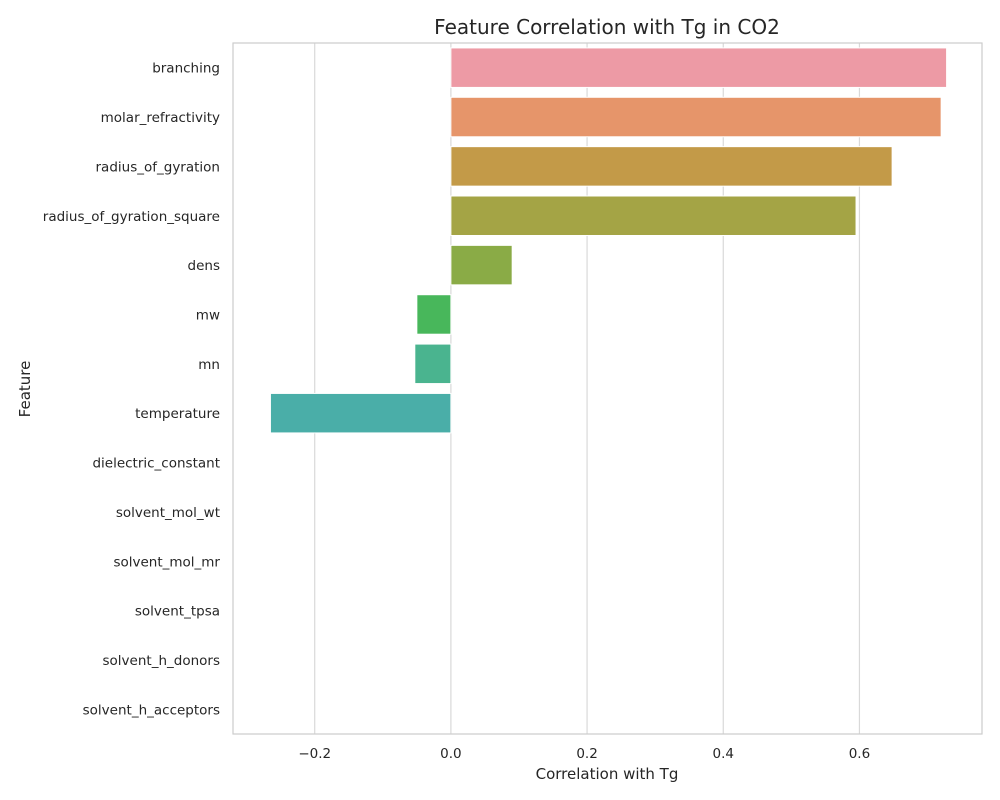  I want to click on y-tick-label: solvent_mol_mr, so click(166, 562).